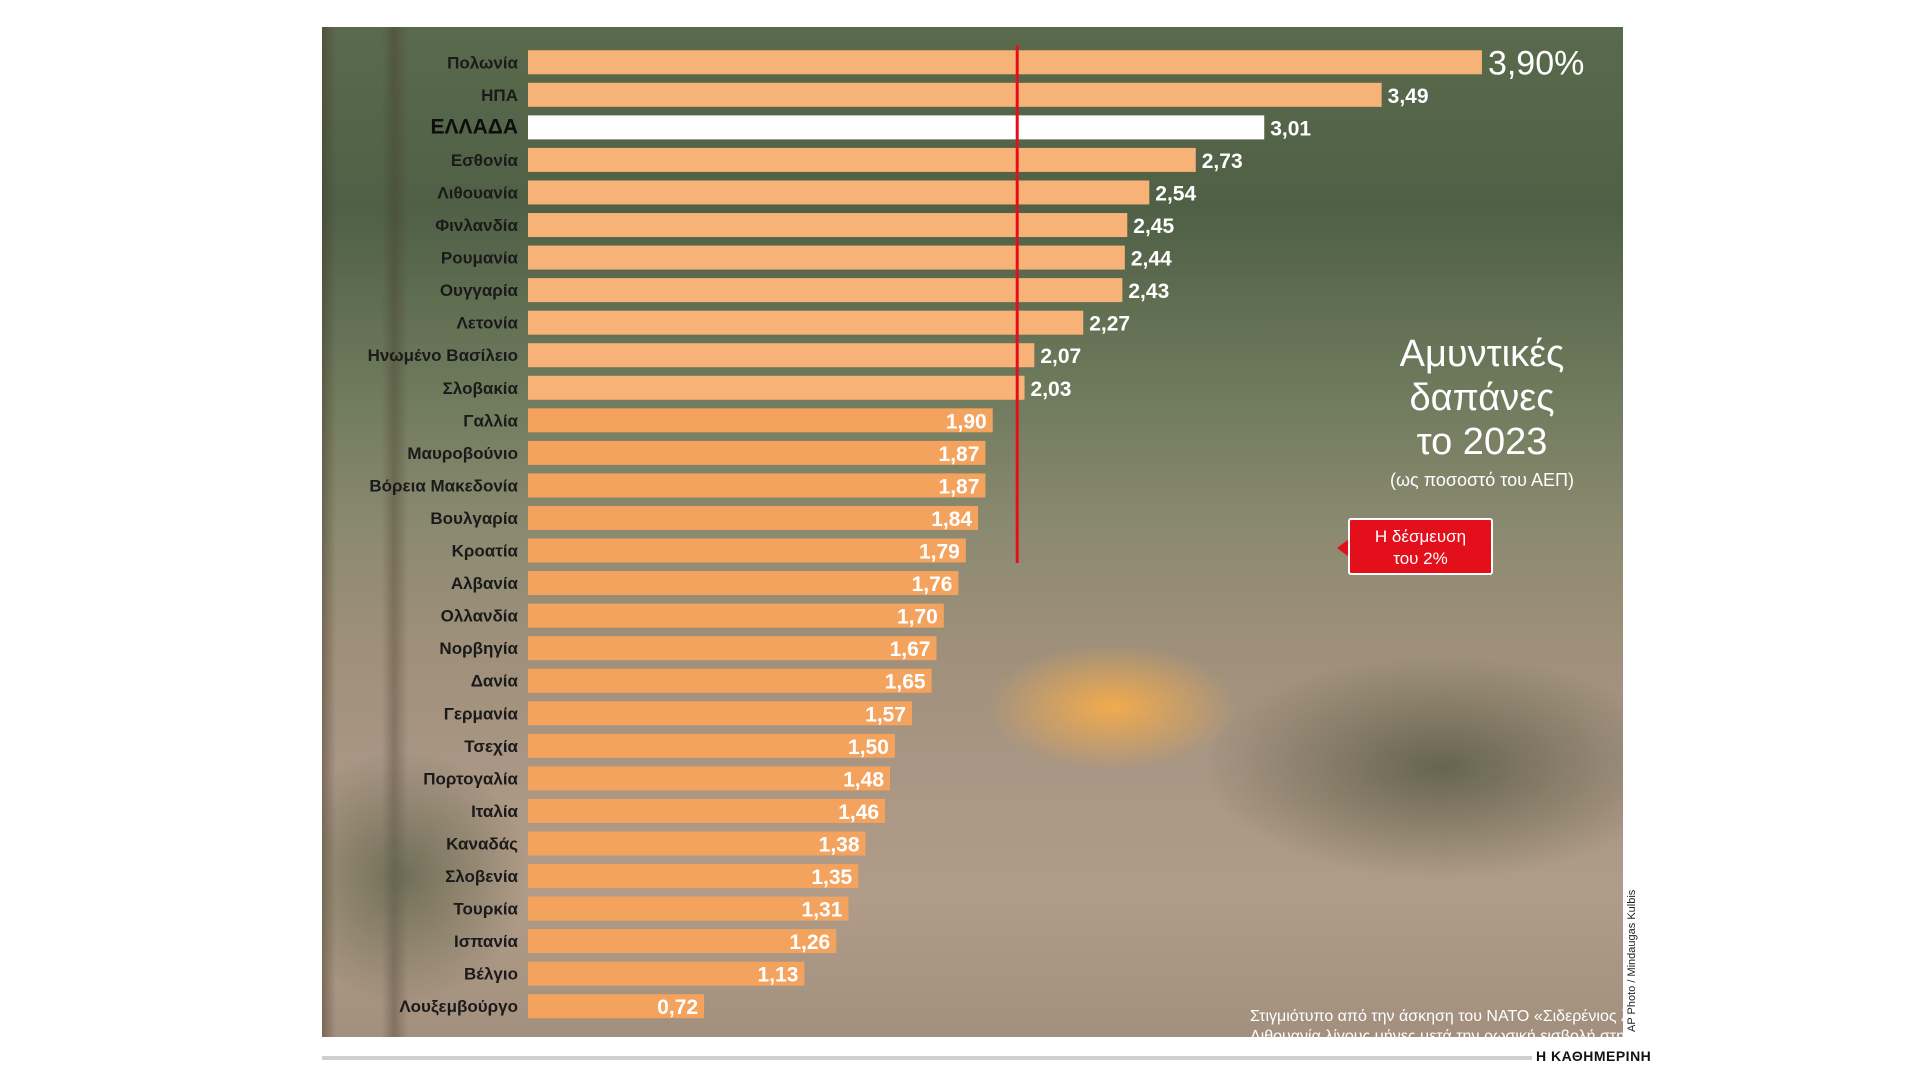 The image size is (1920, 1080). I want to click on value-label-28: 1,13, so click(778, 975).